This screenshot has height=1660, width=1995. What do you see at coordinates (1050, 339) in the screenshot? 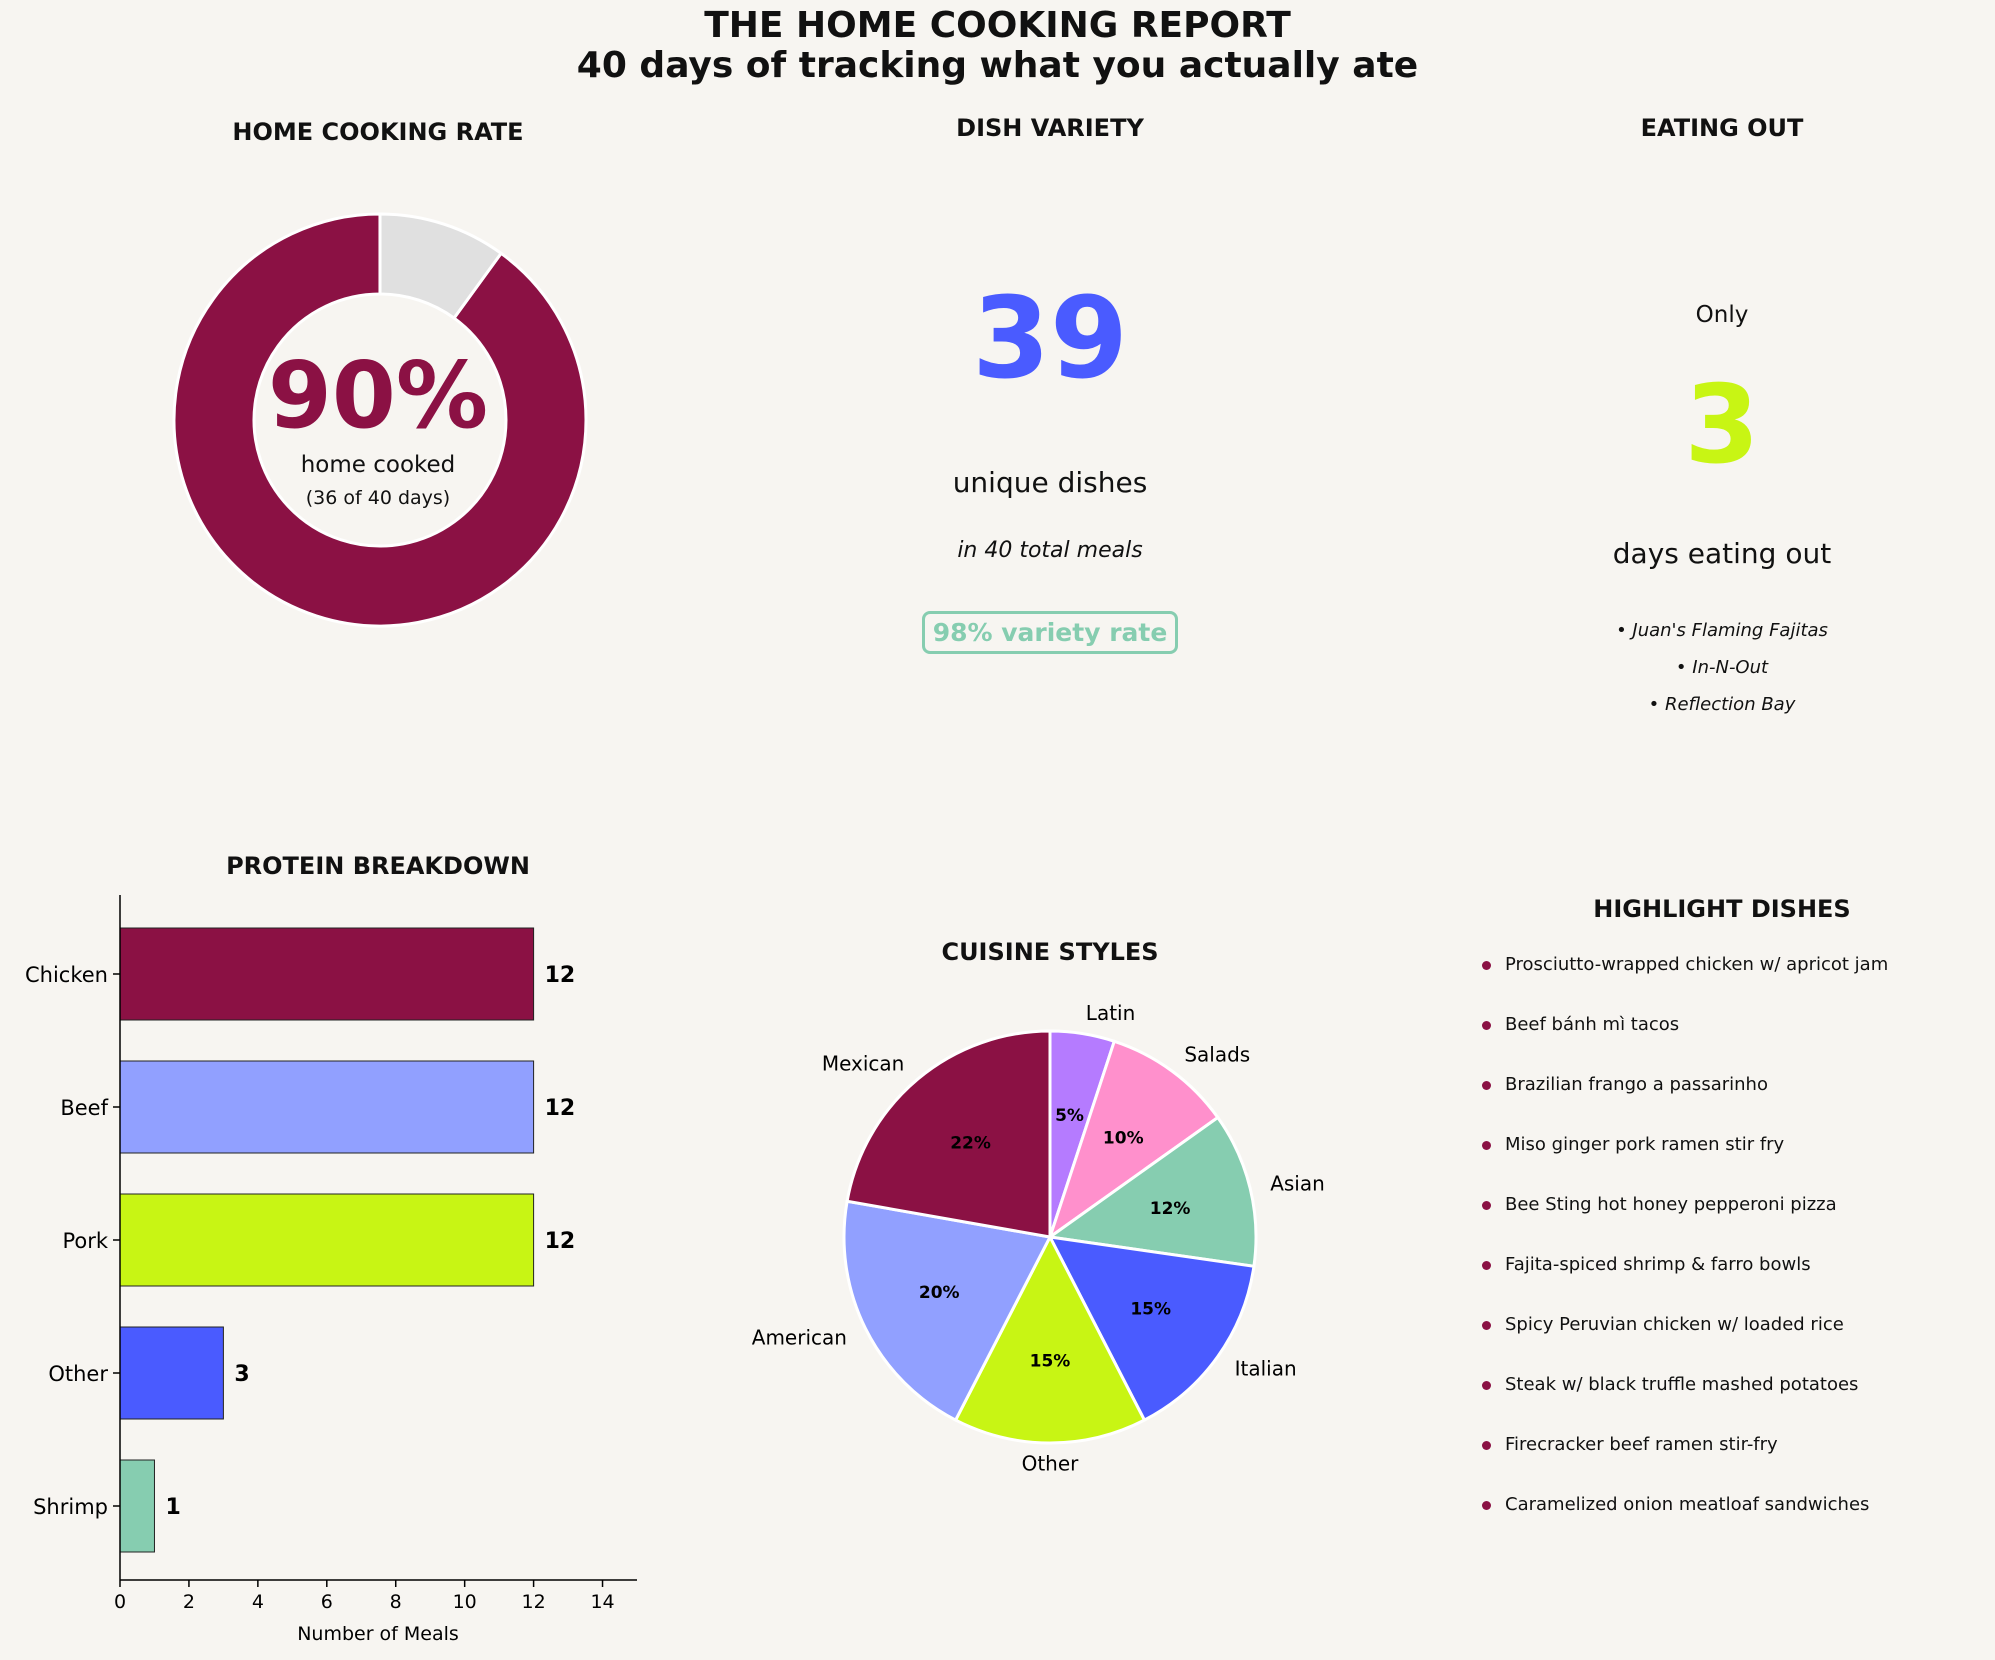
I see `dish-variety-count: 39` at bounding box center [1050, 339].